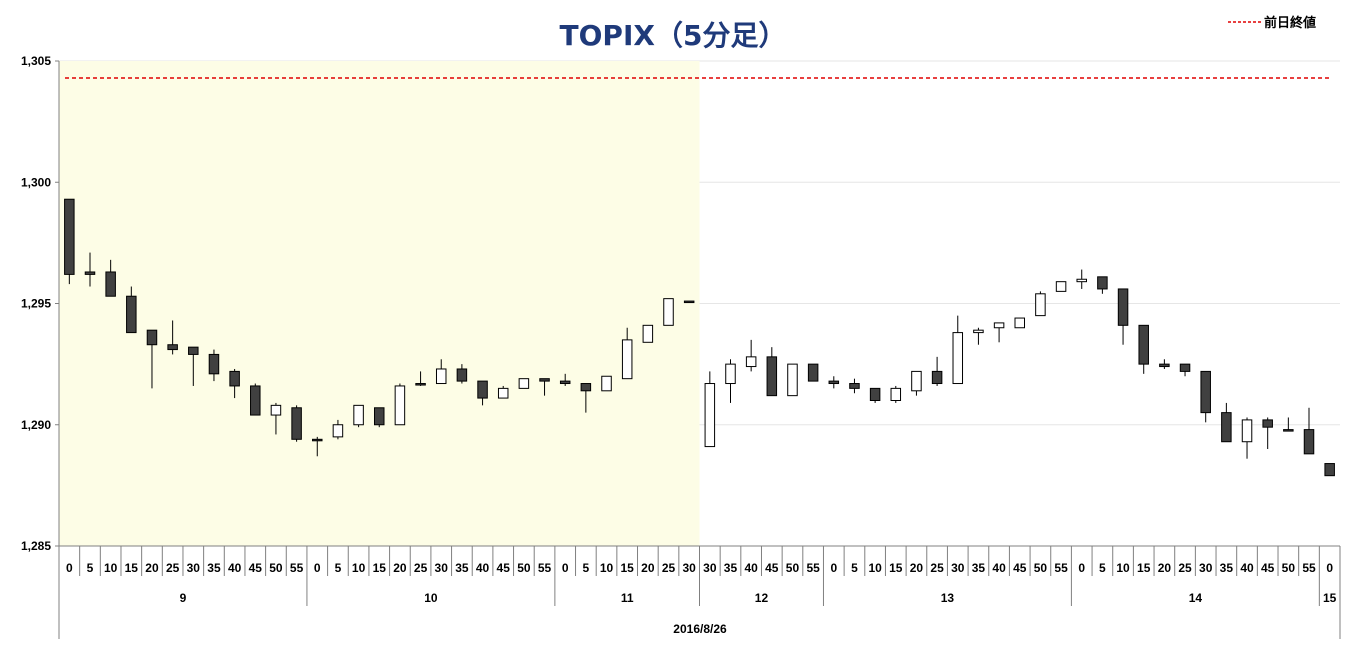 Image resolution: width=1346 pixels, height=661 pixels. Describe the element at coordinates (875, 568) in the screenshot. I see `afternoon-xtick-label-8: 10` at that location.